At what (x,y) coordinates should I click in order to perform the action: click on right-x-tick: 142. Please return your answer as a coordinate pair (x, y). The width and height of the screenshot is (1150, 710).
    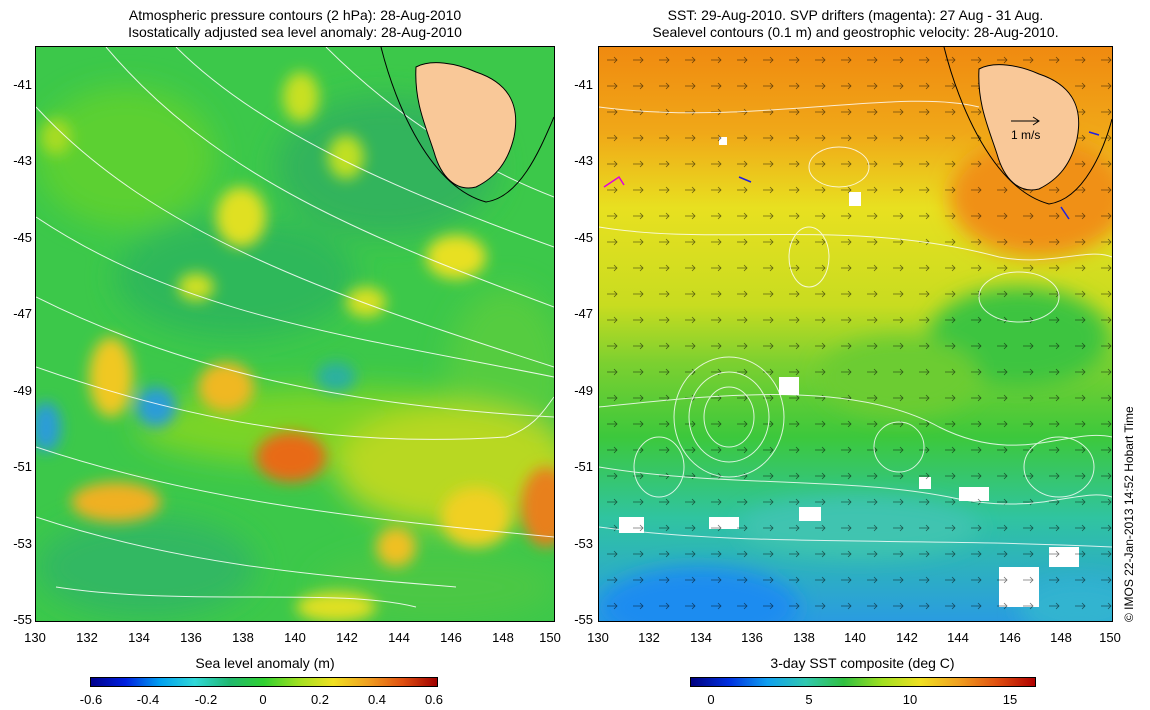
    Looking at the image, I should click on (907, 637).